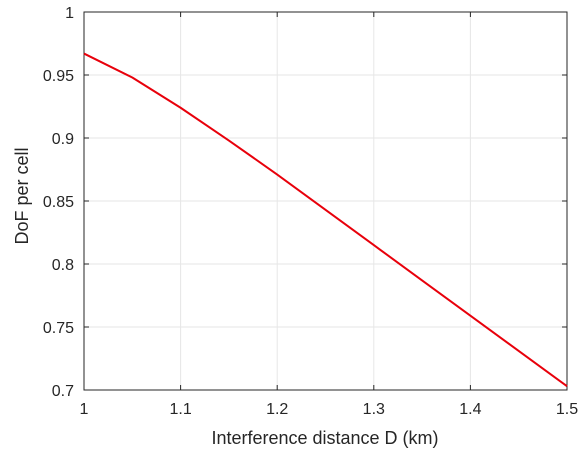 The height and width of the screenshot is (452, 585). Describe the element at coordinates (180, 409) in the screenshot. I see `x-tick-label: 1.1` at that location.